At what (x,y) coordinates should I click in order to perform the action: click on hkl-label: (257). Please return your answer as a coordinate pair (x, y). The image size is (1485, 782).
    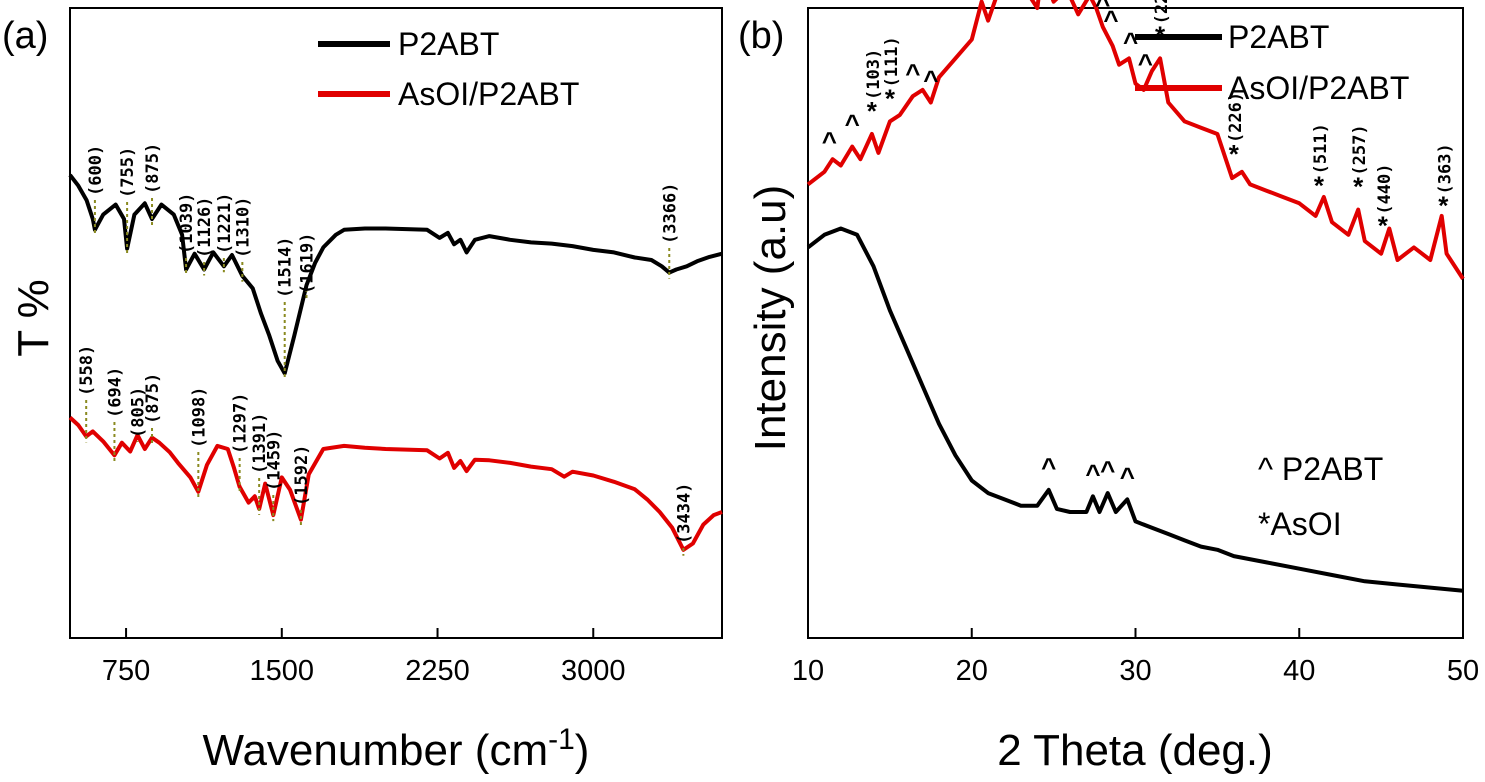
    Looking at the image, I should click on (1360, 149).